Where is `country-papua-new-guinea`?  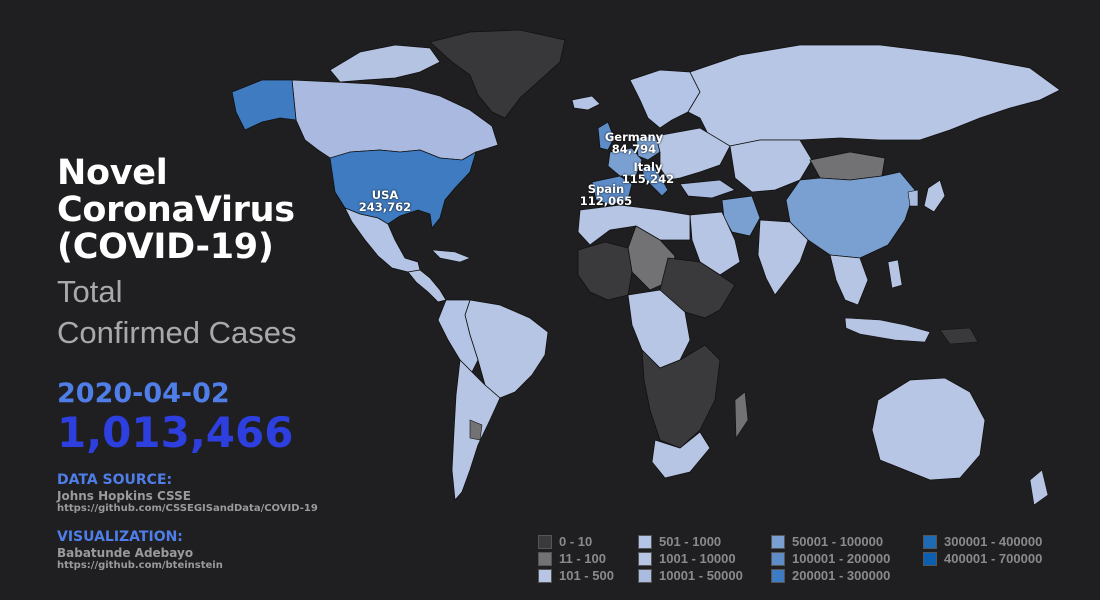 country-papua-new-guinea is located at coordinates (959, 336).